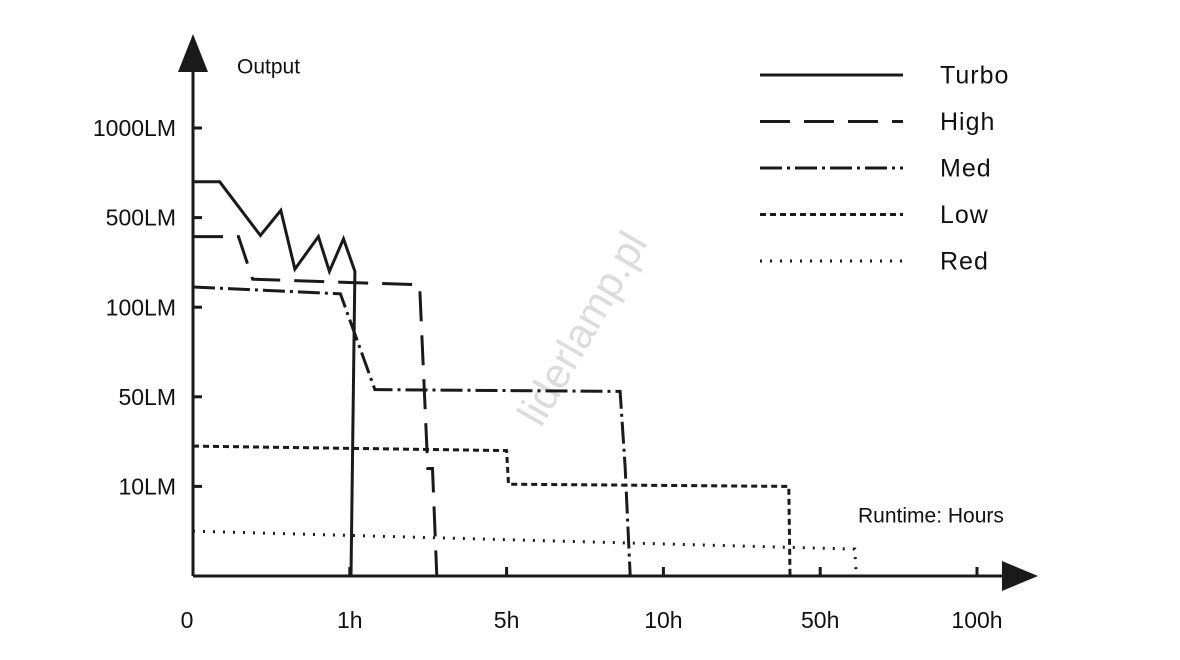  What do you see at coordinates (964, 262) in the screenshot?
I see `legend-label: Red` at bounding box center [964, 262].